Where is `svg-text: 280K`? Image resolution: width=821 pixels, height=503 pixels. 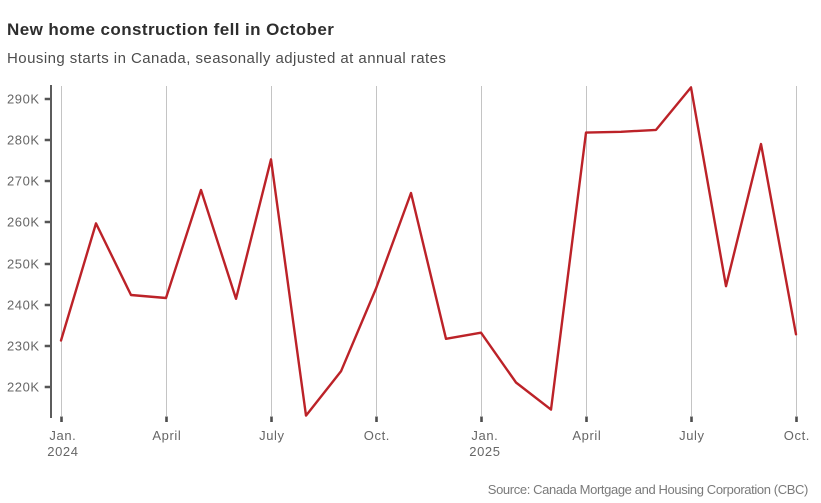
svg-text: 280K is located at coordinates (23, 140).